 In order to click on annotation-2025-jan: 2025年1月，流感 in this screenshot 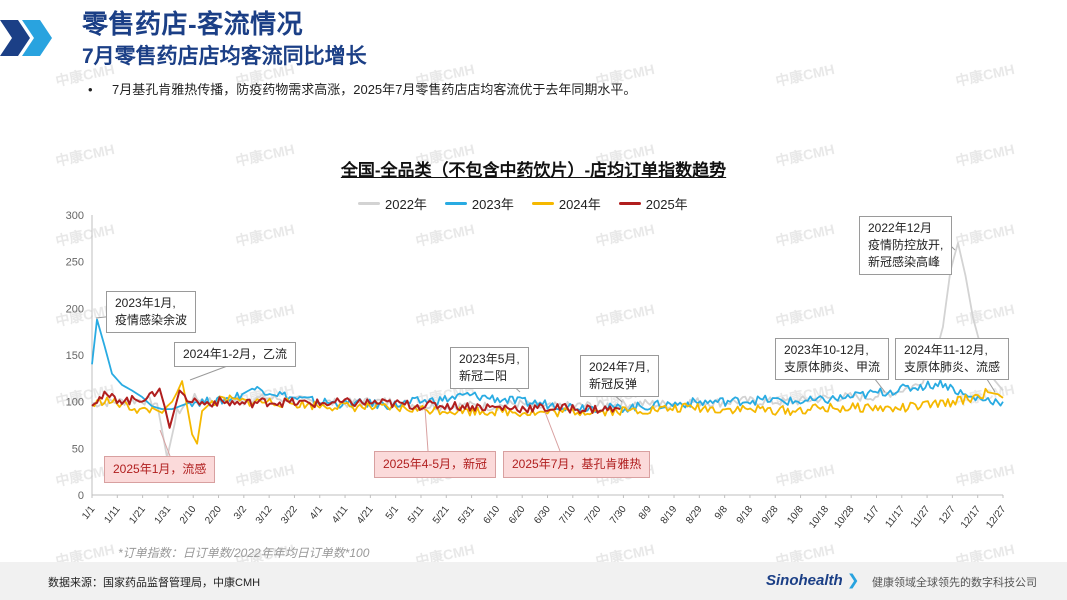, I will do `click(160, 469)`.